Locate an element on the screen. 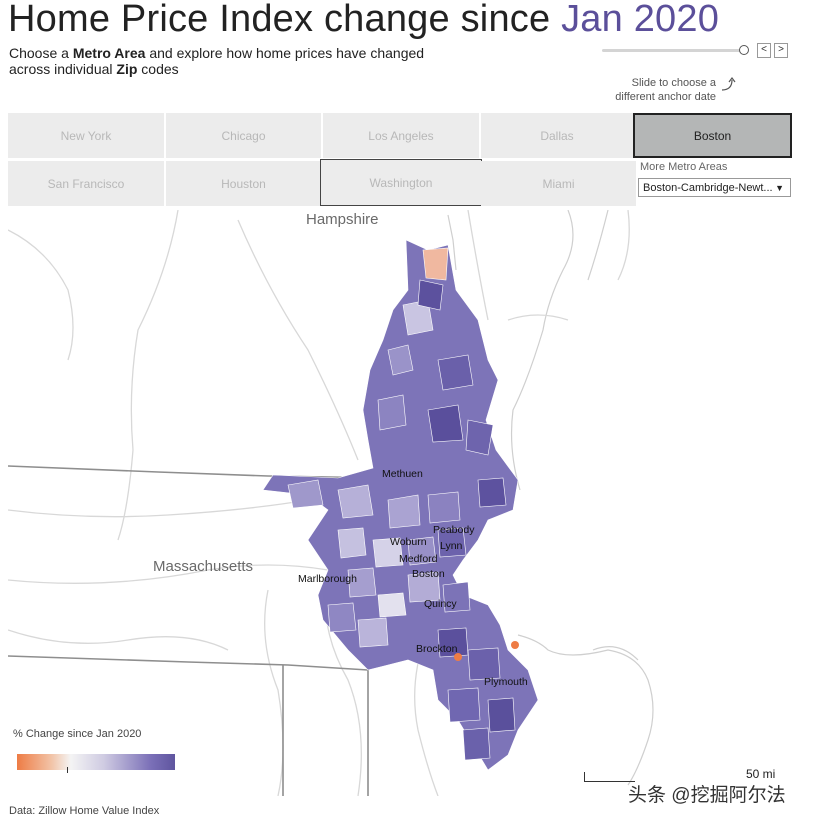 This screenshot has width=823, height=822. metro-button-miami: Miami is located at coordinates (558, 183).